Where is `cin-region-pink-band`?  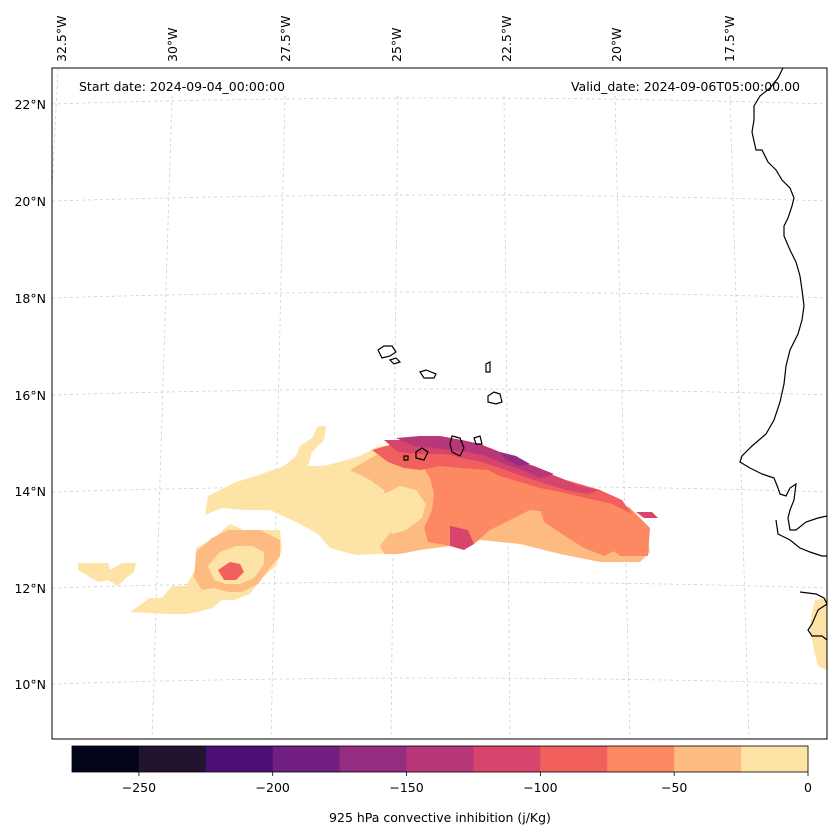
cin-region-pink-band is located at coordinates (492, 466).